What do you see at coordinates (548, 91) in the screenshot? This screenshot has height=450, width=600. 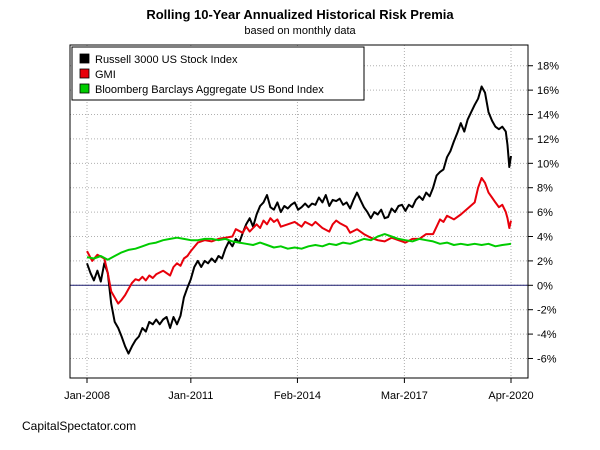 I see `y-tick-label: 16%` at bounding box center [548, 91].